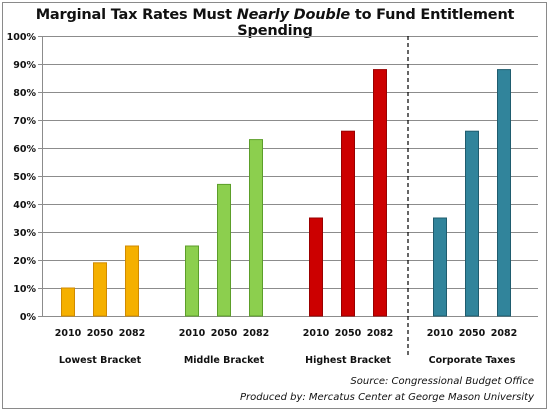  Describe the element at coordinates (24, 177) in the screenshot. I see `y-tick-label: 50%` at that location.